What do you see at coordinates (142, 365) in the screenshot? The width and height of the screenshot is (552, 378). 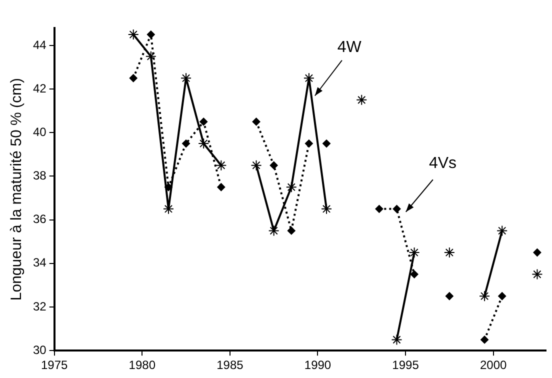 I see `x-tick-label: 1980` at bounding box center [142, 365].